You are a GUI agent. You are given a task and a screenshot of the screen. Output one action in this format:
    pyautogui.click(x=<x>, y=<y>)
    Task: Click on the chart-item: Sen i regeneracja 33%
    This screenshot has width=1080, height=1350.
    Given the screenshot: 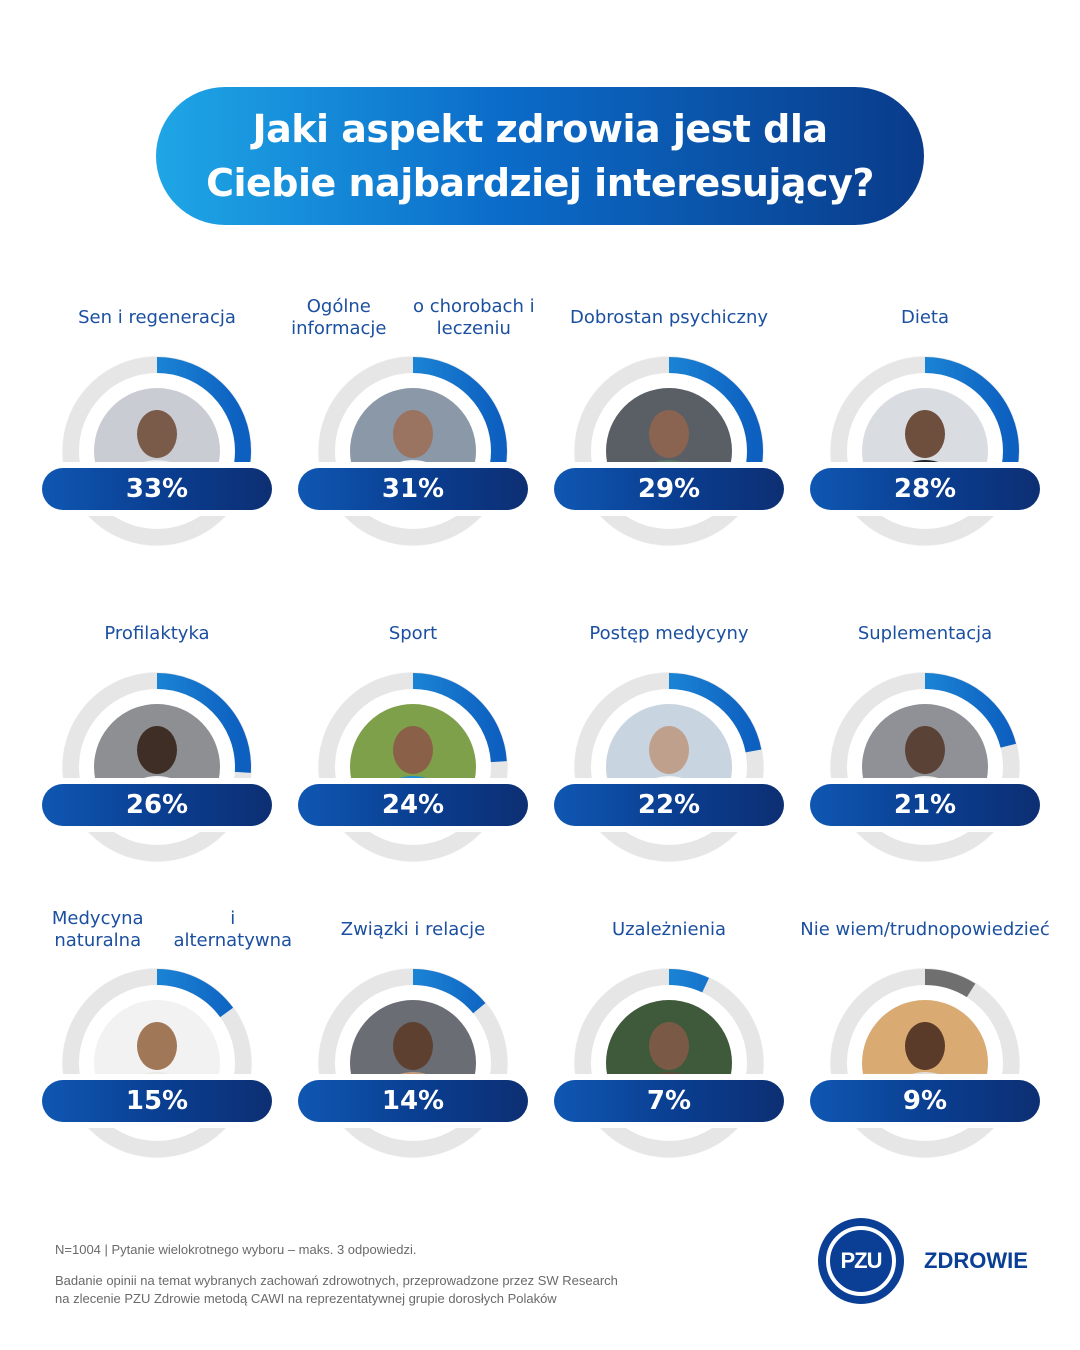 What is the action you would take?
    pyautogui.click(x=157, y=438)
    